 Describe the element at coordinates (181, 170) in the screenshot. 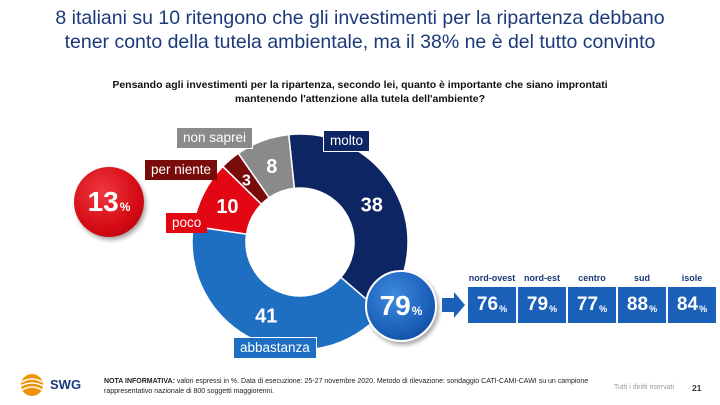

I see `legend-label-per-niente: per niente` at that location.